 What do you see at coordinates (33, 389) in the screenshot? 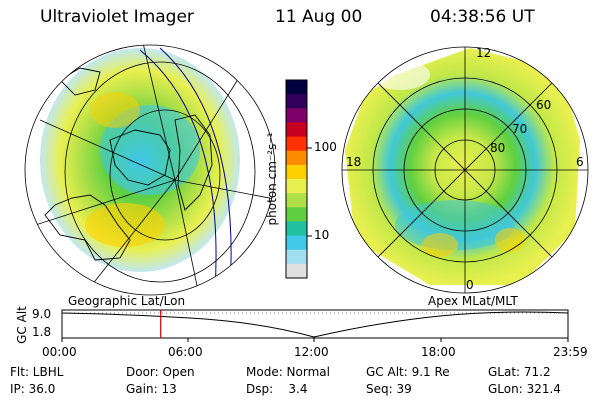
I see `ip-info: IP: 36.0` at bounding box center [33, 389].